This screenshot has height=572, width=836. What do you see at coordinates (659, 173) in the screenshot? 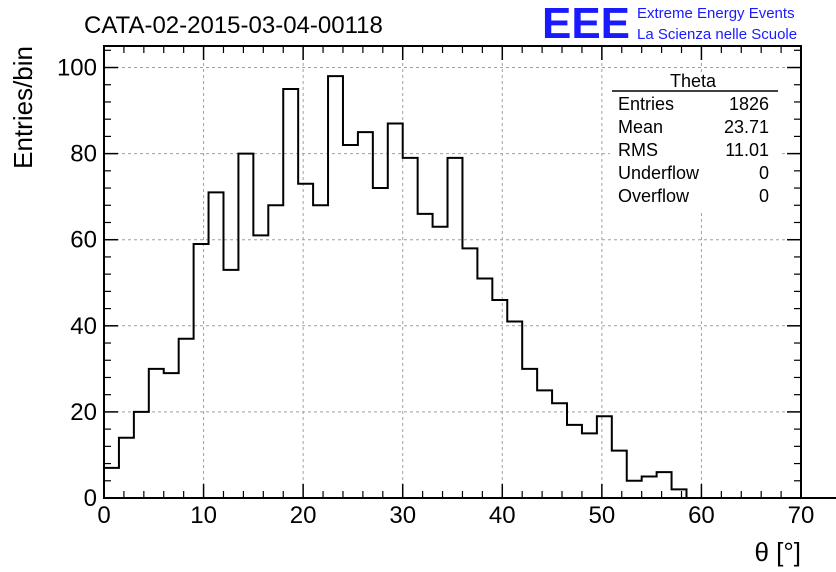
I see `stats-label: Underflow` at bounding box center [659, 173].